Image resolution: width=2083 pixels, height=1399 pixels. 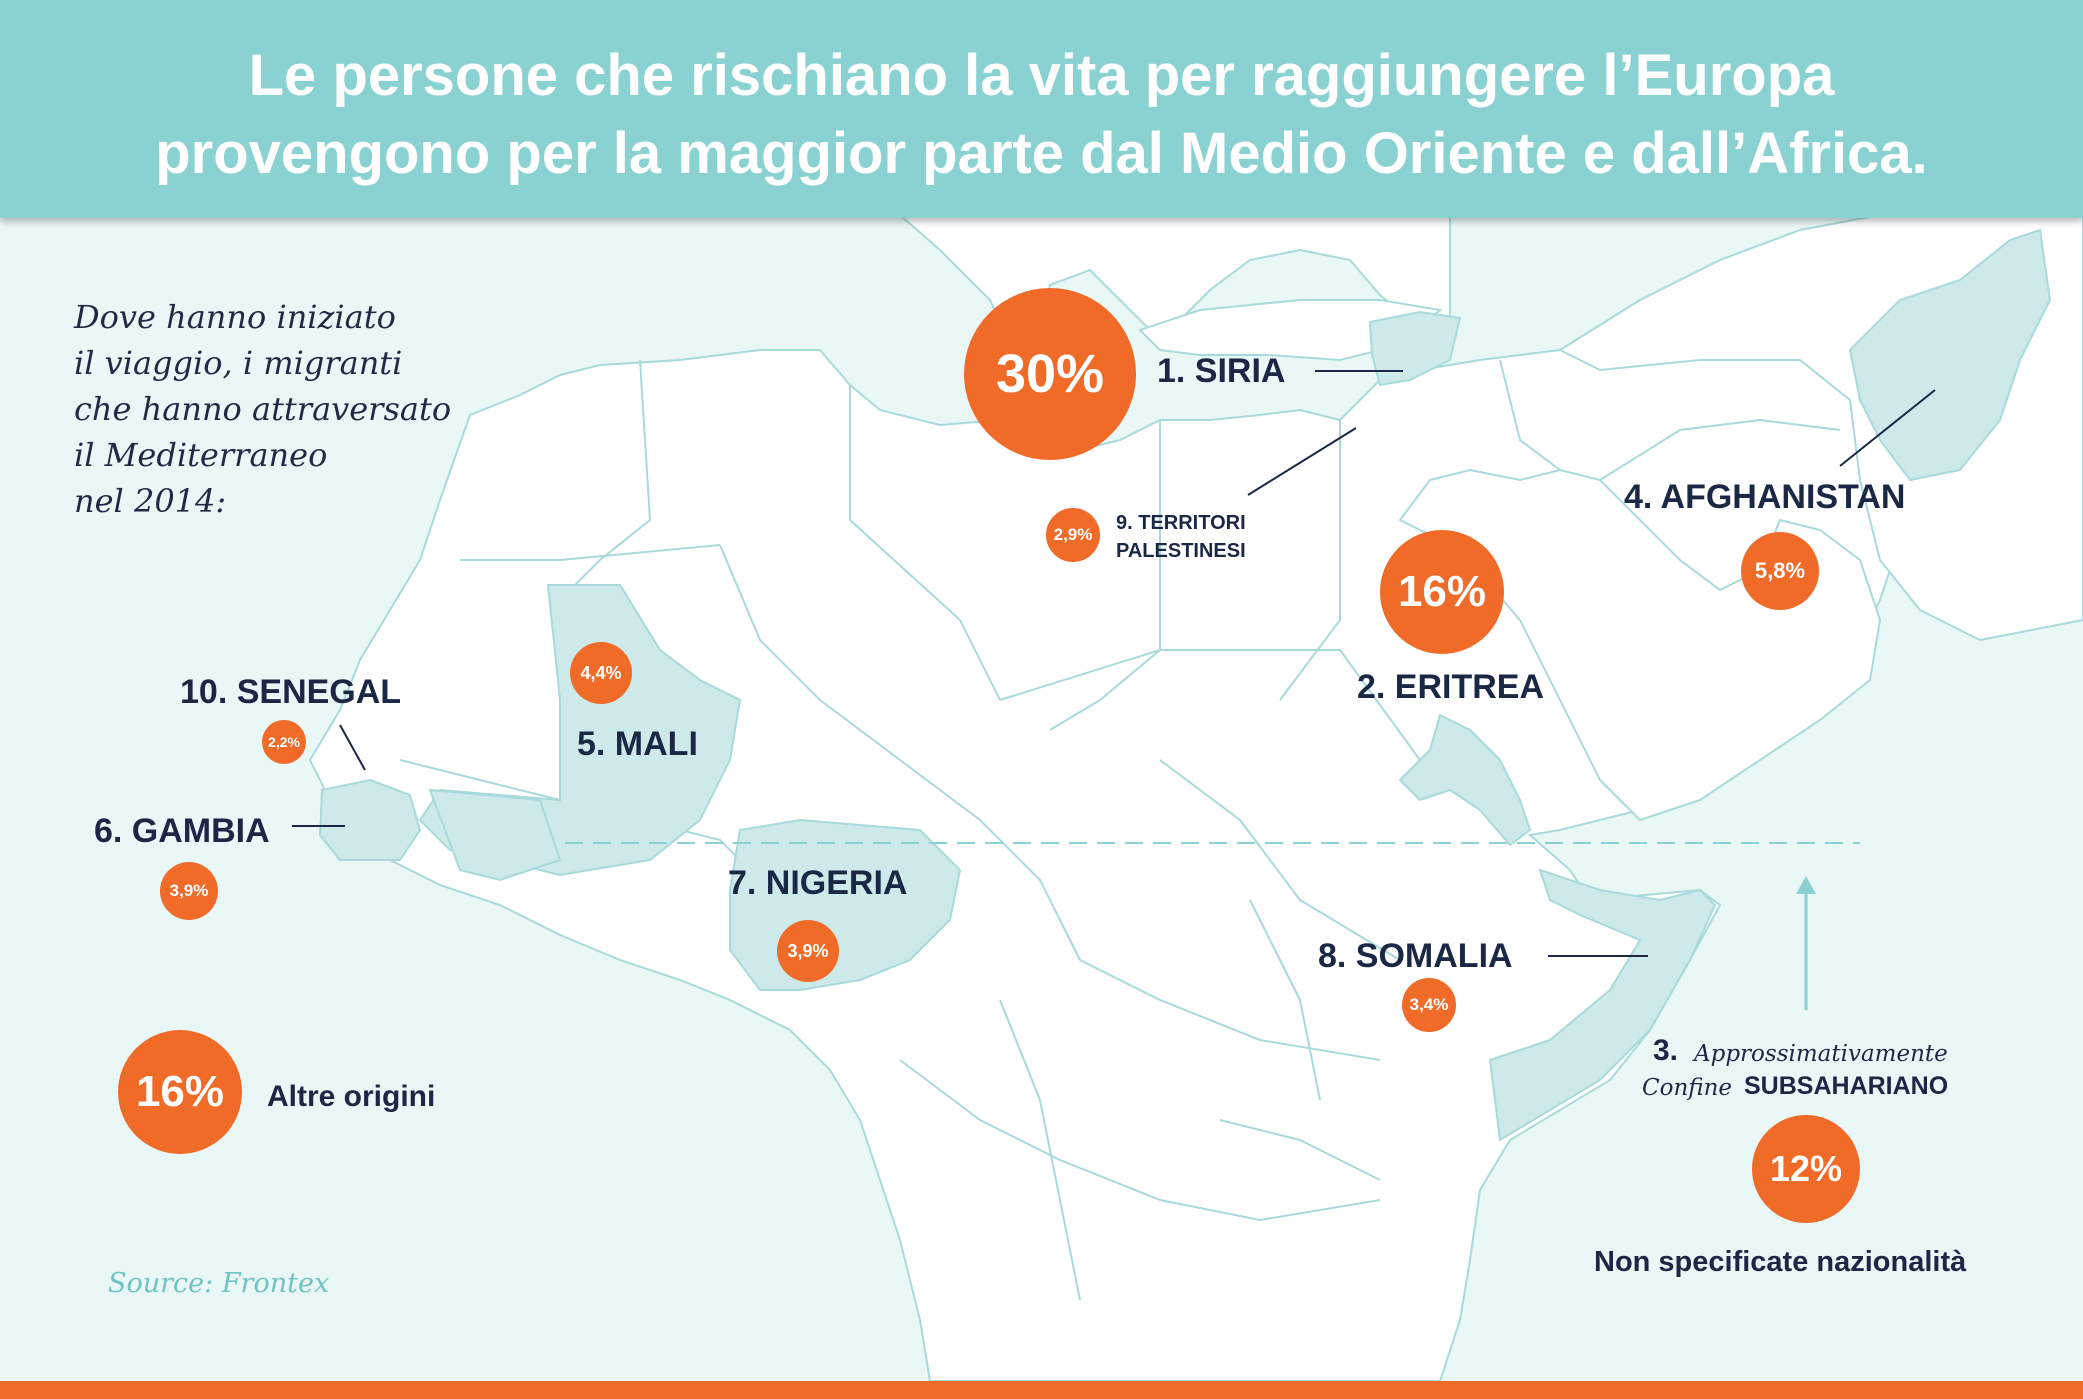 I want to click on country-senegal, so click(x=370, y=819).